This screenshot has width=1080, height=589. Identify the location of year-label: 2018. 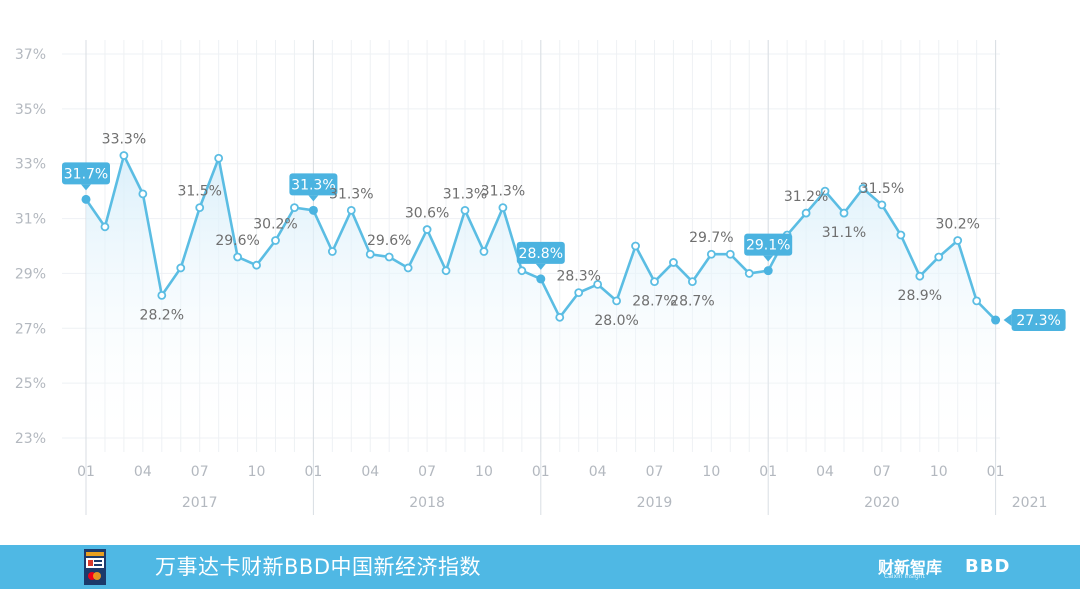
(427, 503).